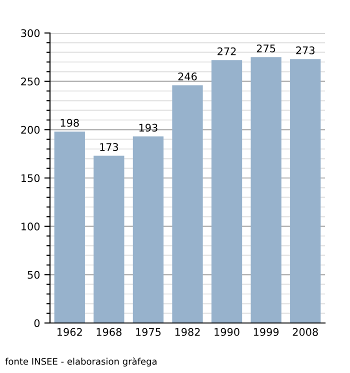 Image resolution: width=350 pixels, height=373 pixels. Describe the element at coordinates (31, 226) in the screenshot. I see `y-tick-label: 100` at that location.